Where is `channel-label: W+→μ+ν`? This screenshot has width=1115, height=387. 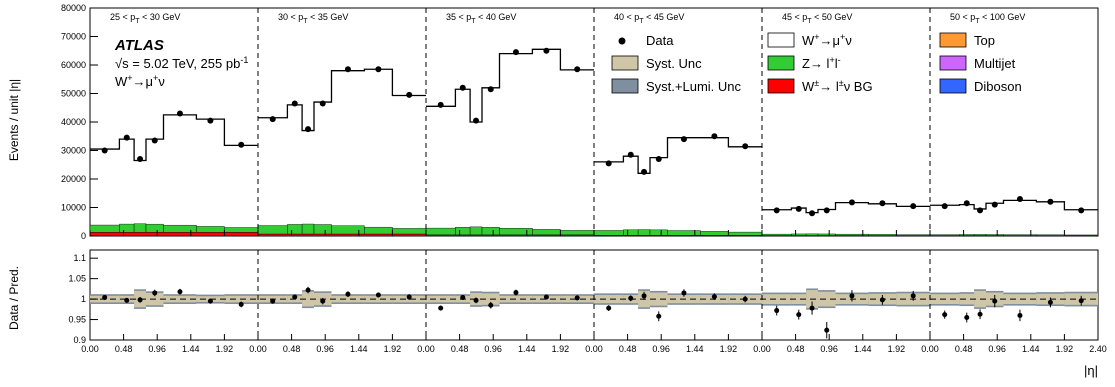 channel-label: W+→μ+ν is located at coordinates (140, 81).